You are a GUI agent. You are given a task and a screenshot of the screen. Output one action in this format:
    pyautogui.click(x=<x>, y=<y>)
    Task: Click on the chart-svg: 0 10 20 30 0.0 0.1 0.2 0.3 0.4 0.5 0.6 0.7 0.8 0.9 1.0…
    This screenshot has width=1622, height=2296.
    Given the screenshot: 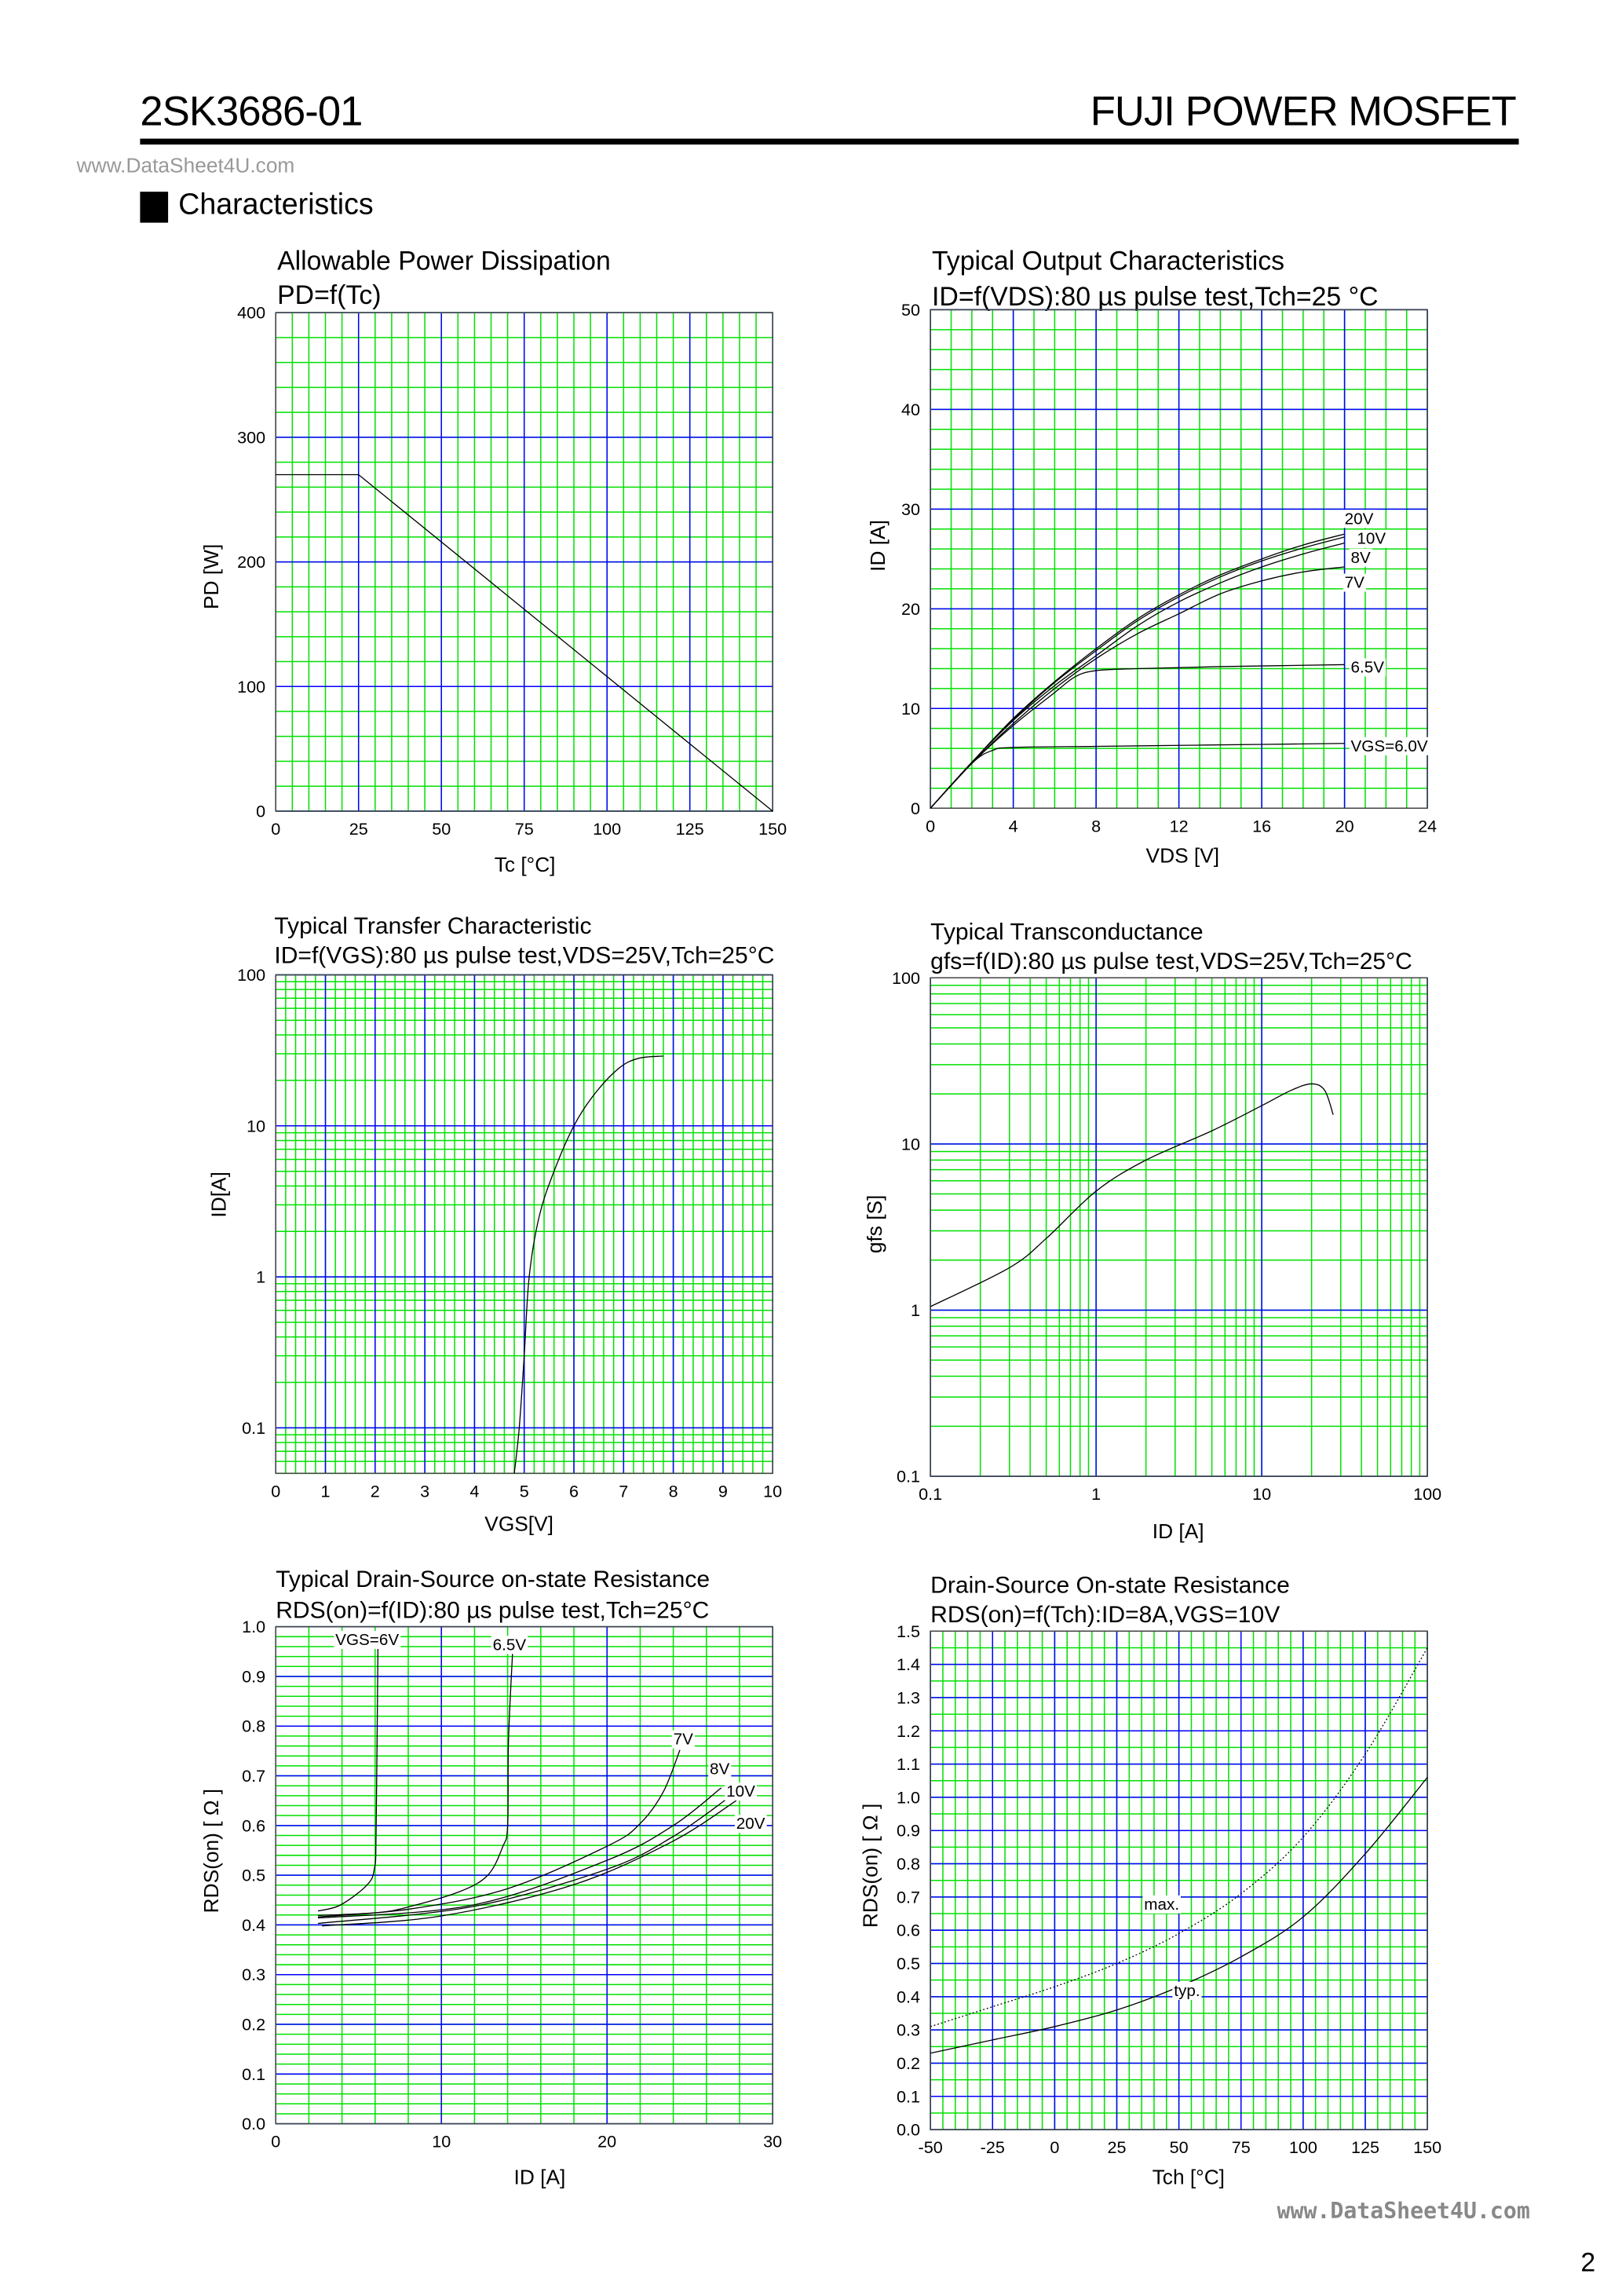 What is the action you would take?
    pyautogui.click(x=512, y=1884)
    